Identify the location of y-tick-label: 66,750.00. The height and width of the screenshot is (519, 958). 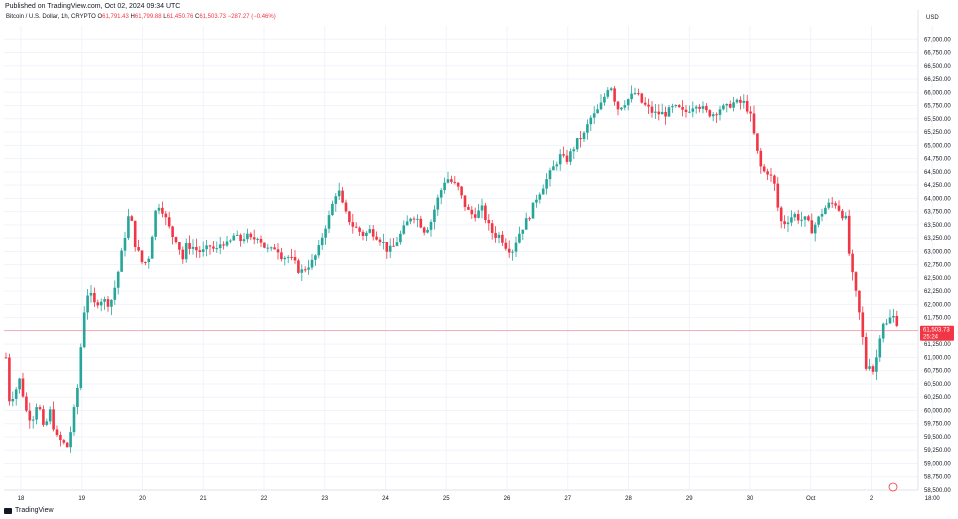
(937, 54).